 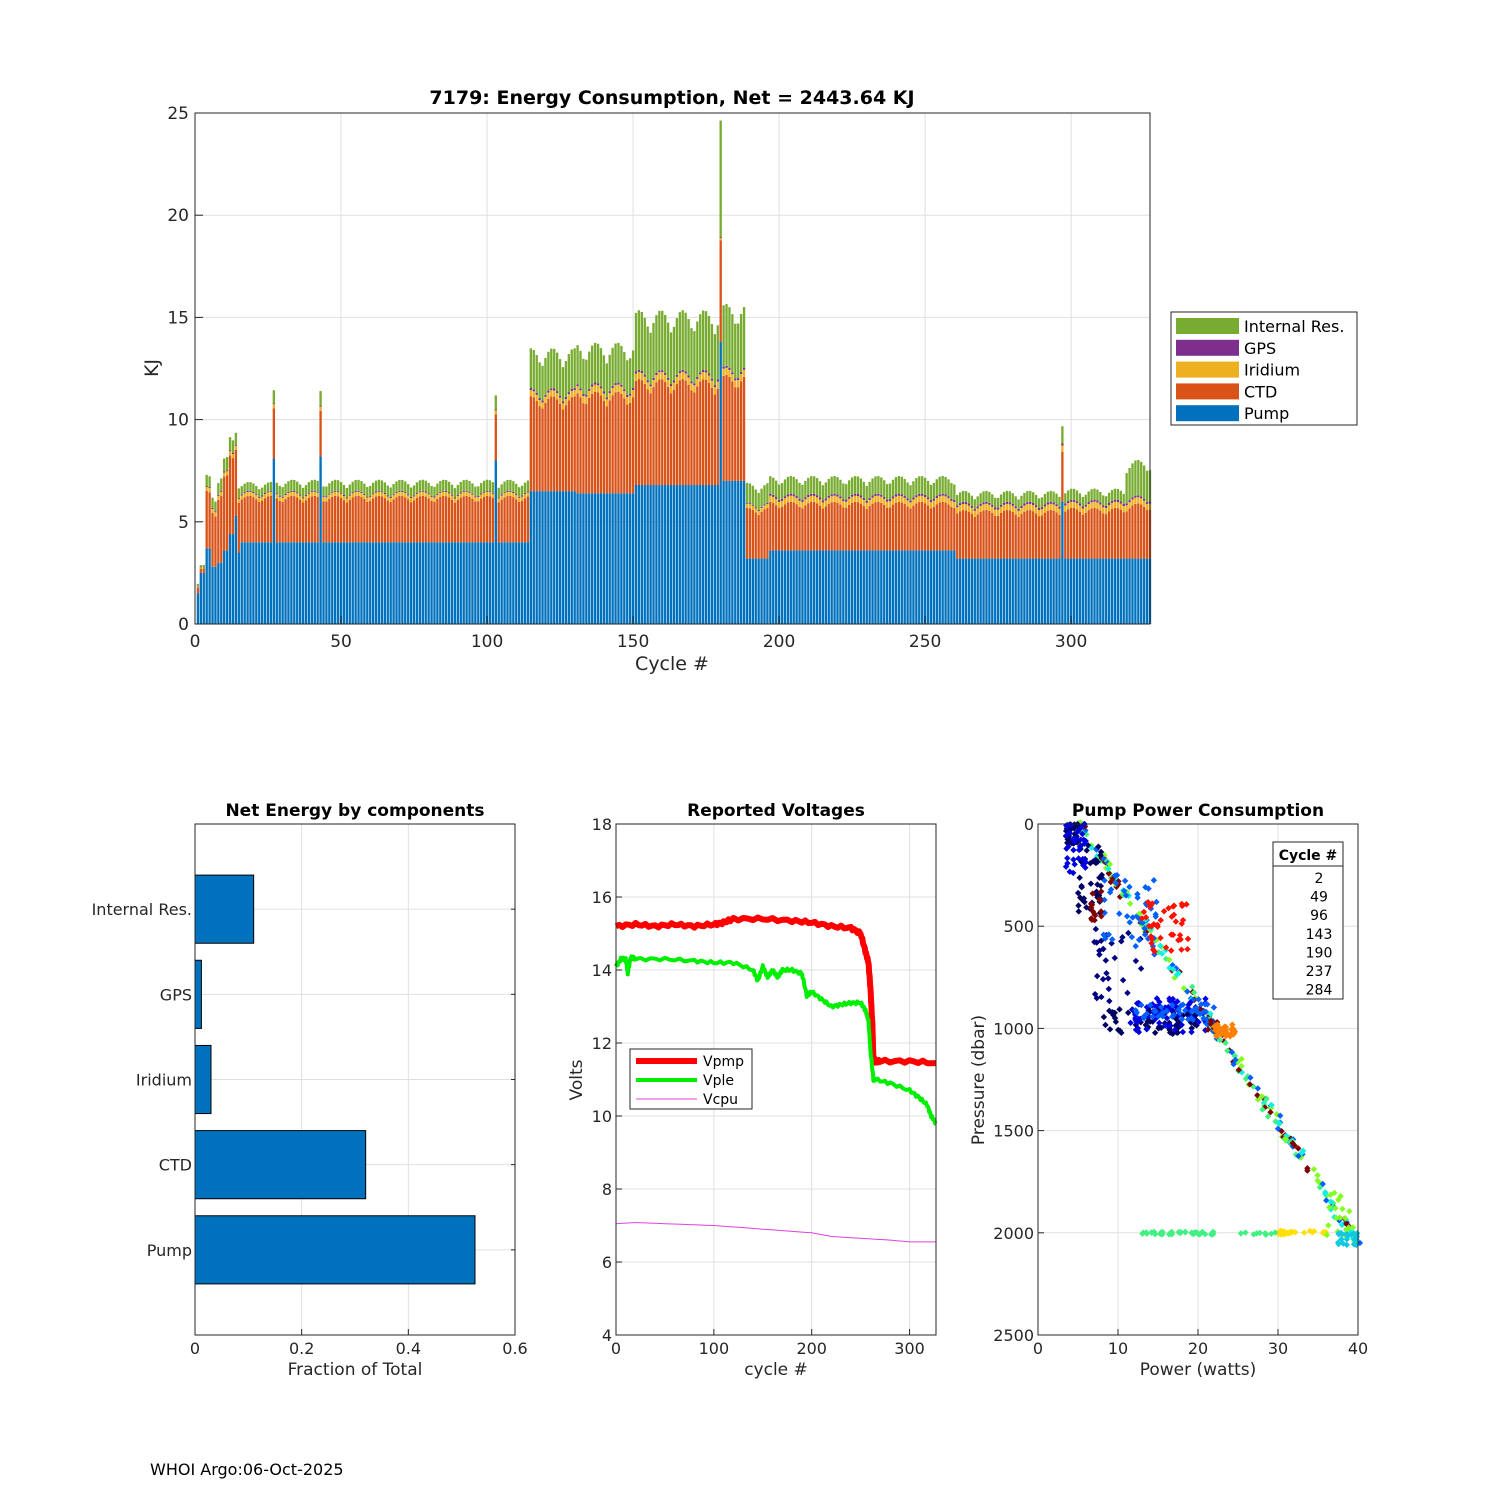 I want to click on pump-power-xlabel: Power (watts), so click(x=1198, y=1370).